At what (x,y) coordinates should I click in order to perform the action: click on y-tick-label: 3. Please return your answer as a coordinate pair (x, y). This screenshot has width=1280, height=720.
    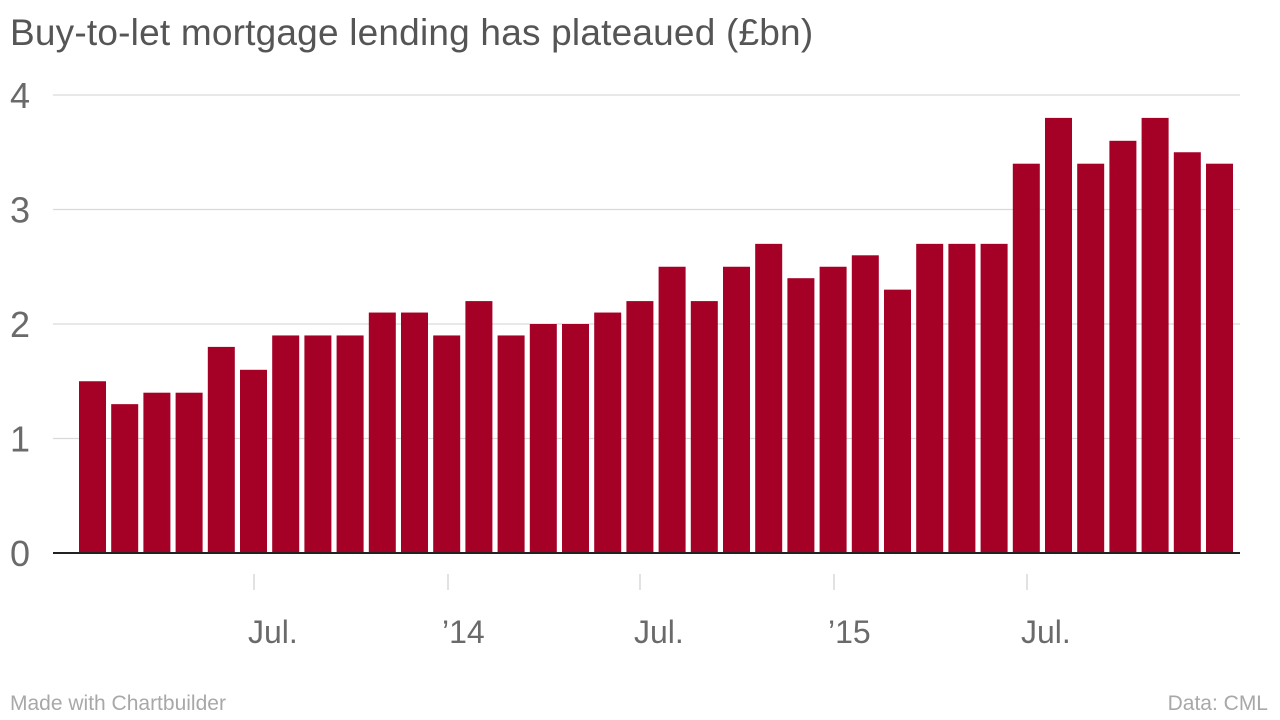
    Looking at the image, I should click on (20, 210).